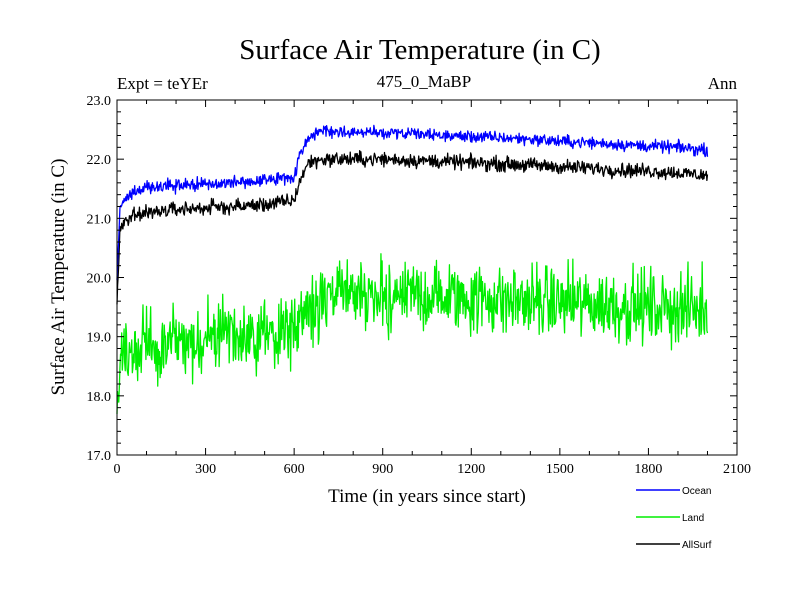 The width and height of the screenshot is (800, 600). What do you see at coordinates (99, 219) in the screenshot?
I see `y-tick-label: 21.0` at bounding box center [99, 219].